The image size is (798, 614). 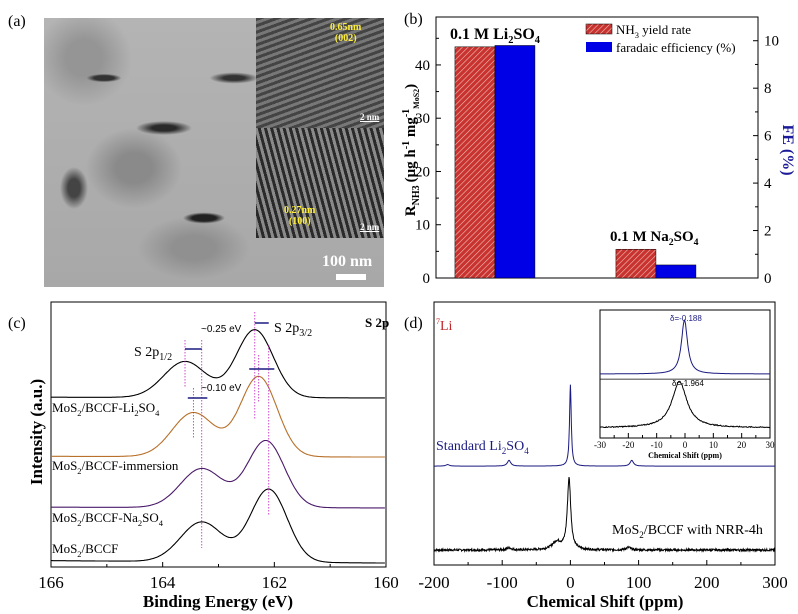 I want to click on legend-swatch-fe, so click(x=599, y=47).